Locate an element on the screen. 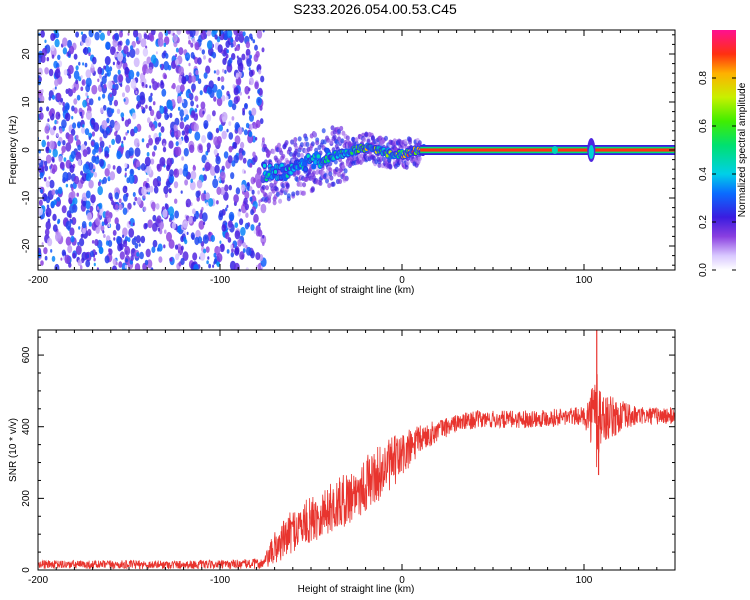 Image resolution: width=750 pixels, height=600 pixels. spectrogram-y-tick-label: 0 is located at coordinates (26, 150).